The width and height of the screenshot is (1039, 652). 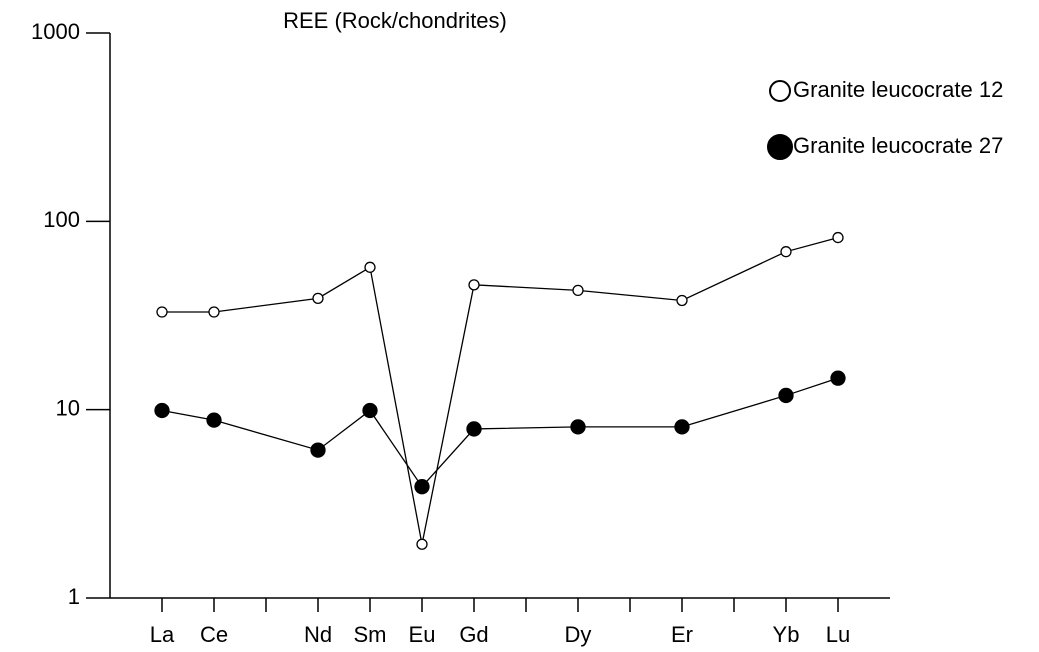 I want to click on y-tick-label: 100, so click(x=61, y=219).